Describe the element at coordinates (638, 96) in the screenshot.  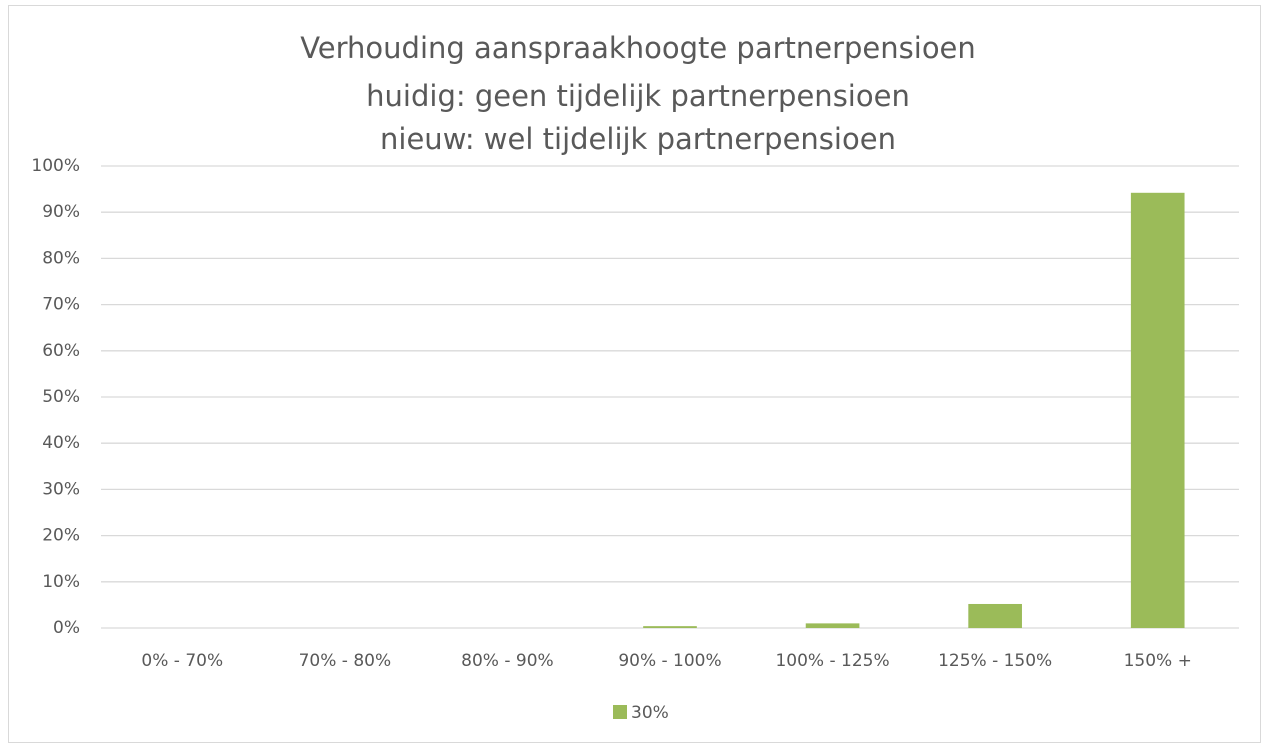
I see `chart-title: huidig: geen tijdelijk partnerpensioen` at that location.